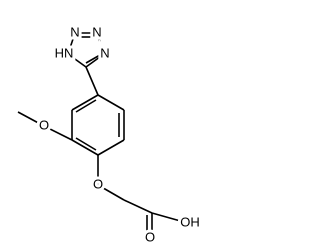 This screenshot has height=250, width=320. I want to click on atom-label: OH, so click(190, 221).